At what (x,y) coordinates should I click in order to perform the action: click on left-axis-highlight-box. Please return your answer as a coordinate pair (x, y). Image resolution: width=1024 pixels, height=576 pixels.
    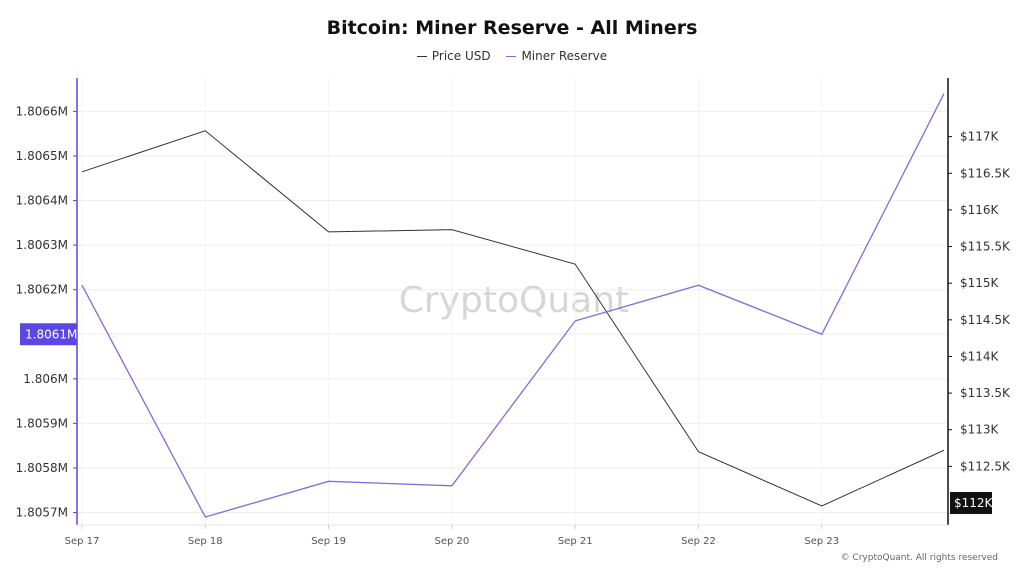
    Looking at the image, I should click on (48, 334).